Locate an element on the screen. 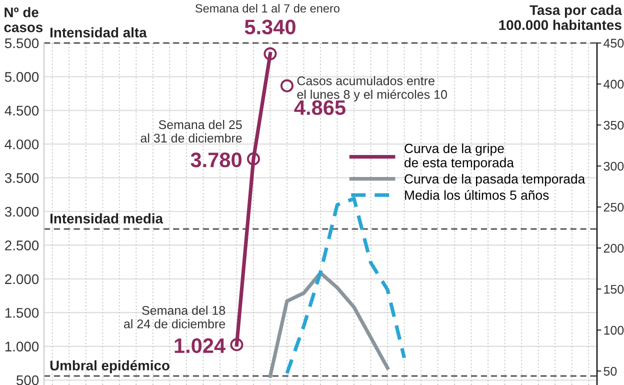 The width and height of the screenshot is (624, 385). data-label: 1.024 is located at coordinates (200, 346).